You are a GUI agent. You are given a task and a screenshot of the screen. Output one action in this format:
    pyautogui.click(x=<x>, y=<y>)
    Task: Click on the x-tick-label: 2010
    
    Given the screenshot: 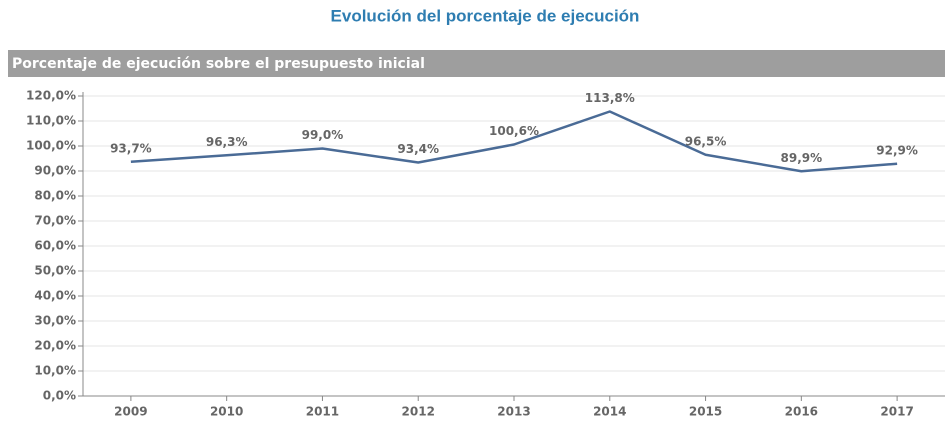 What is the action you would take?
    pyautogui.click(x=226, y=412)
    